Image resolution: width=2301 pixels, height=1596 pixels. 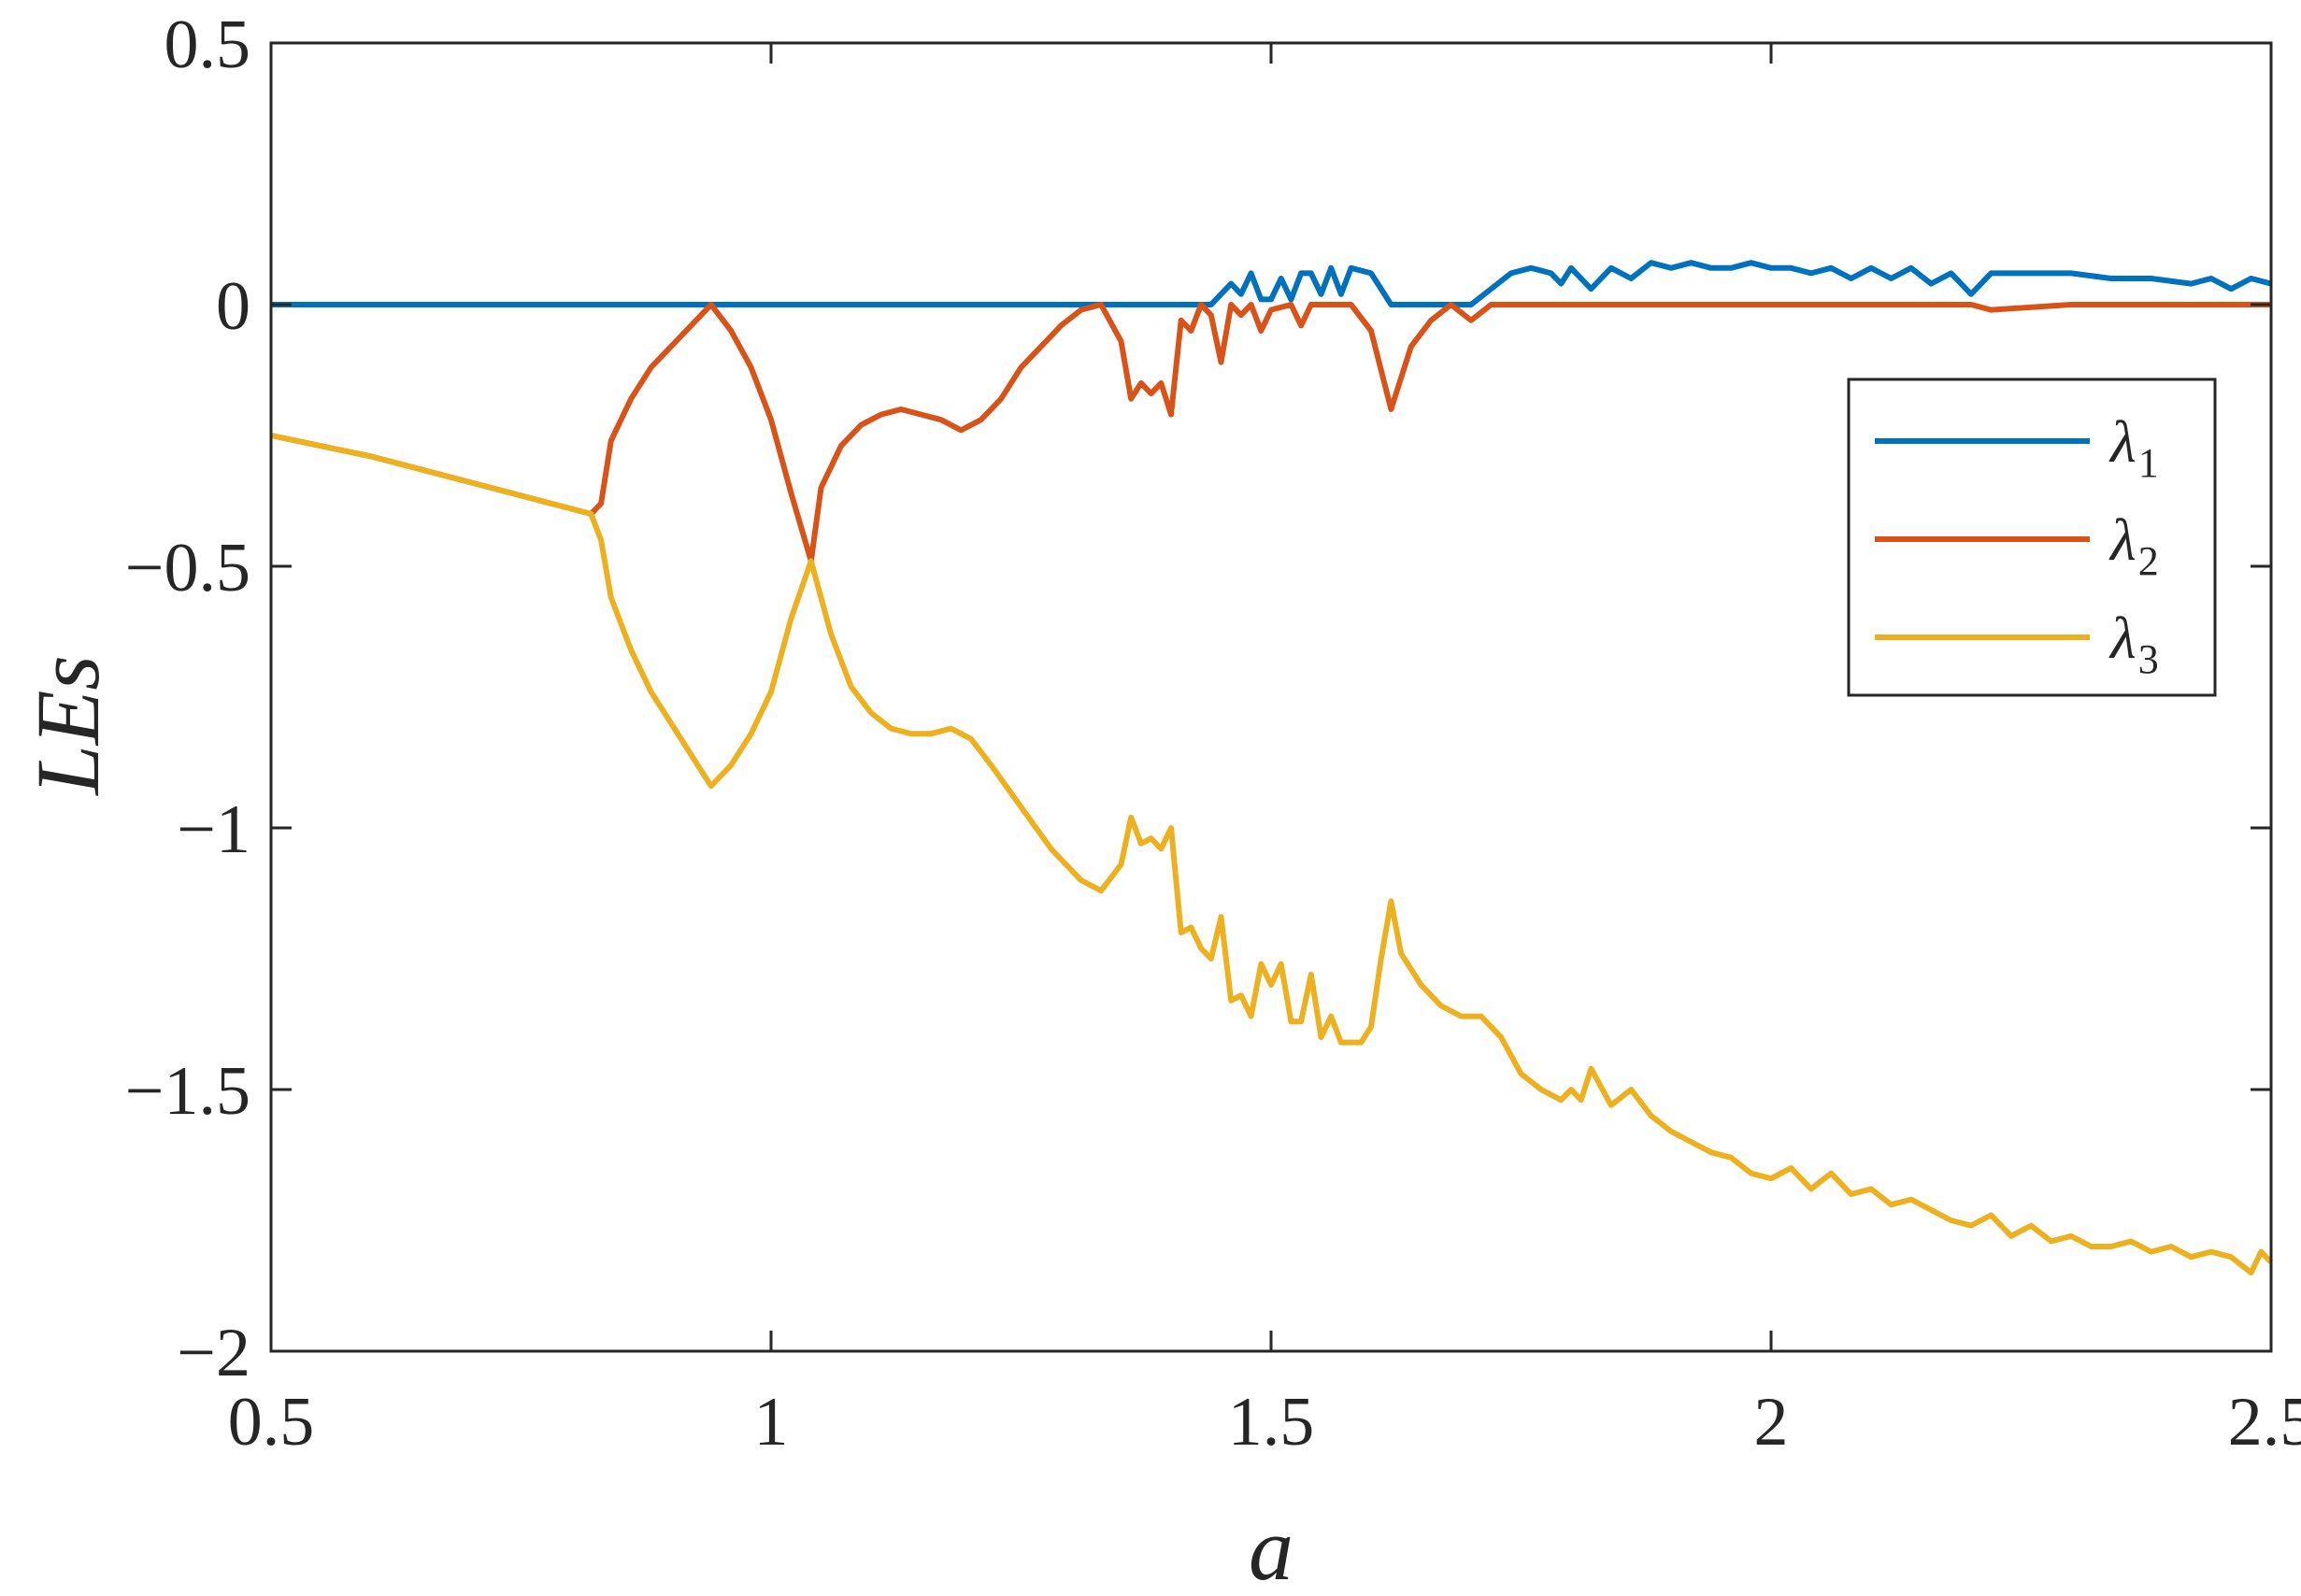 What do you see at coordinates (1771, 1422) in the screenshot?
I see `x-tick-label: 2` at bounding box center [1771, 1422].